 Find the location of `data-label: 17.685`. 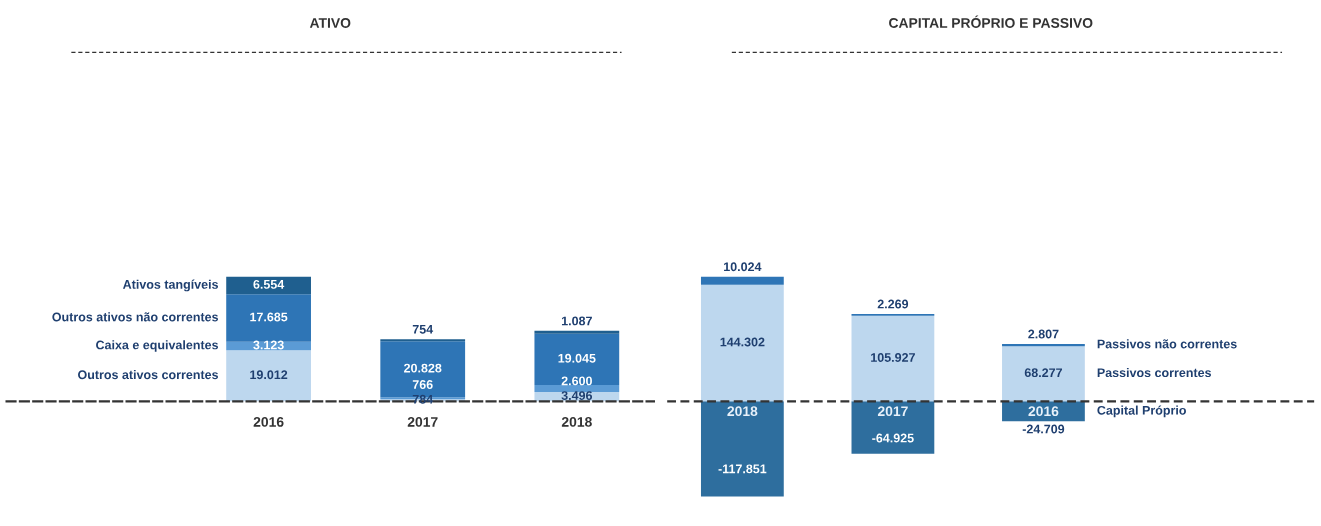

data-label: 17.685 is located at coordinates (269, 317).